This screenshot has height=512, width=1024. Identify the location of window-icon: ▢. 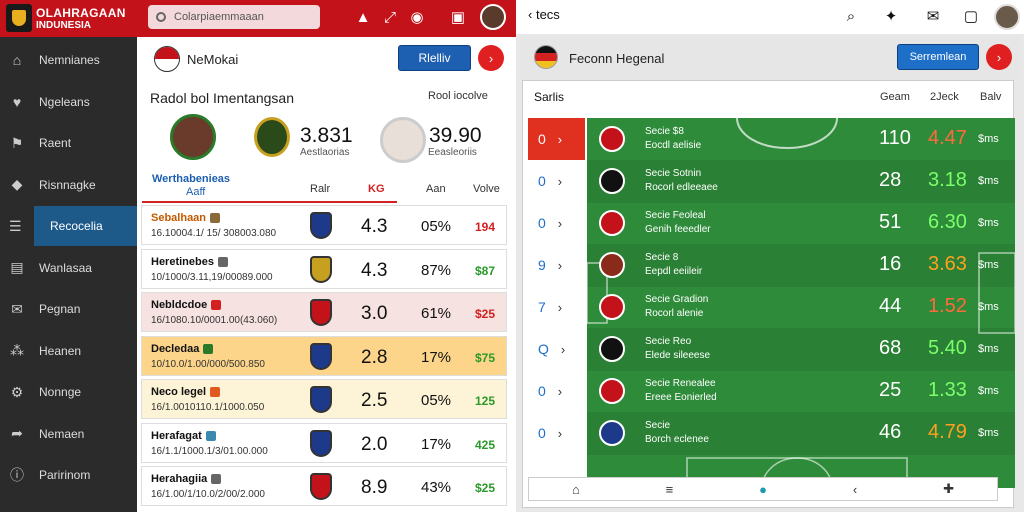
(971, 16).